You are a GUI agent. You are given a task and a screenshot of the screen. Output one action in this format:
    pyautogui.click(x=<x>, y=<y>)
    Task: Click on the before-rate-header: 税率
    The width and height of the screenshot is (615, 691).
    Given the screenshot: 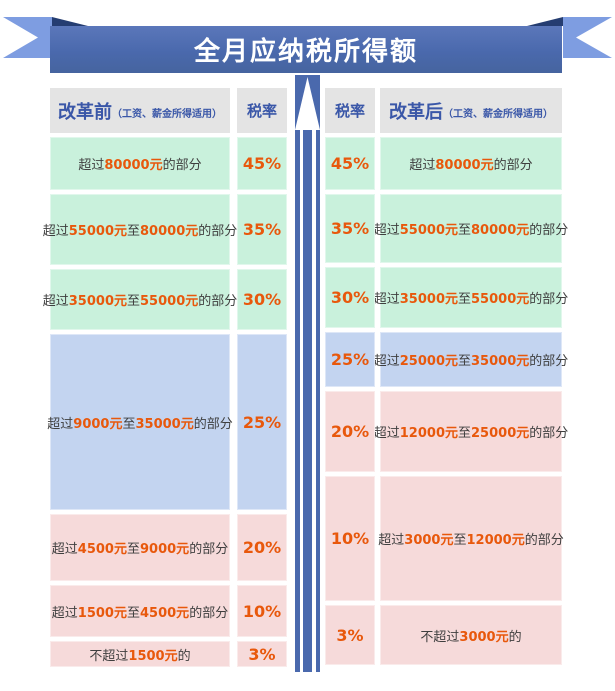 What is the action you would take?
    pyautogui.click(x=262, y=110)
    